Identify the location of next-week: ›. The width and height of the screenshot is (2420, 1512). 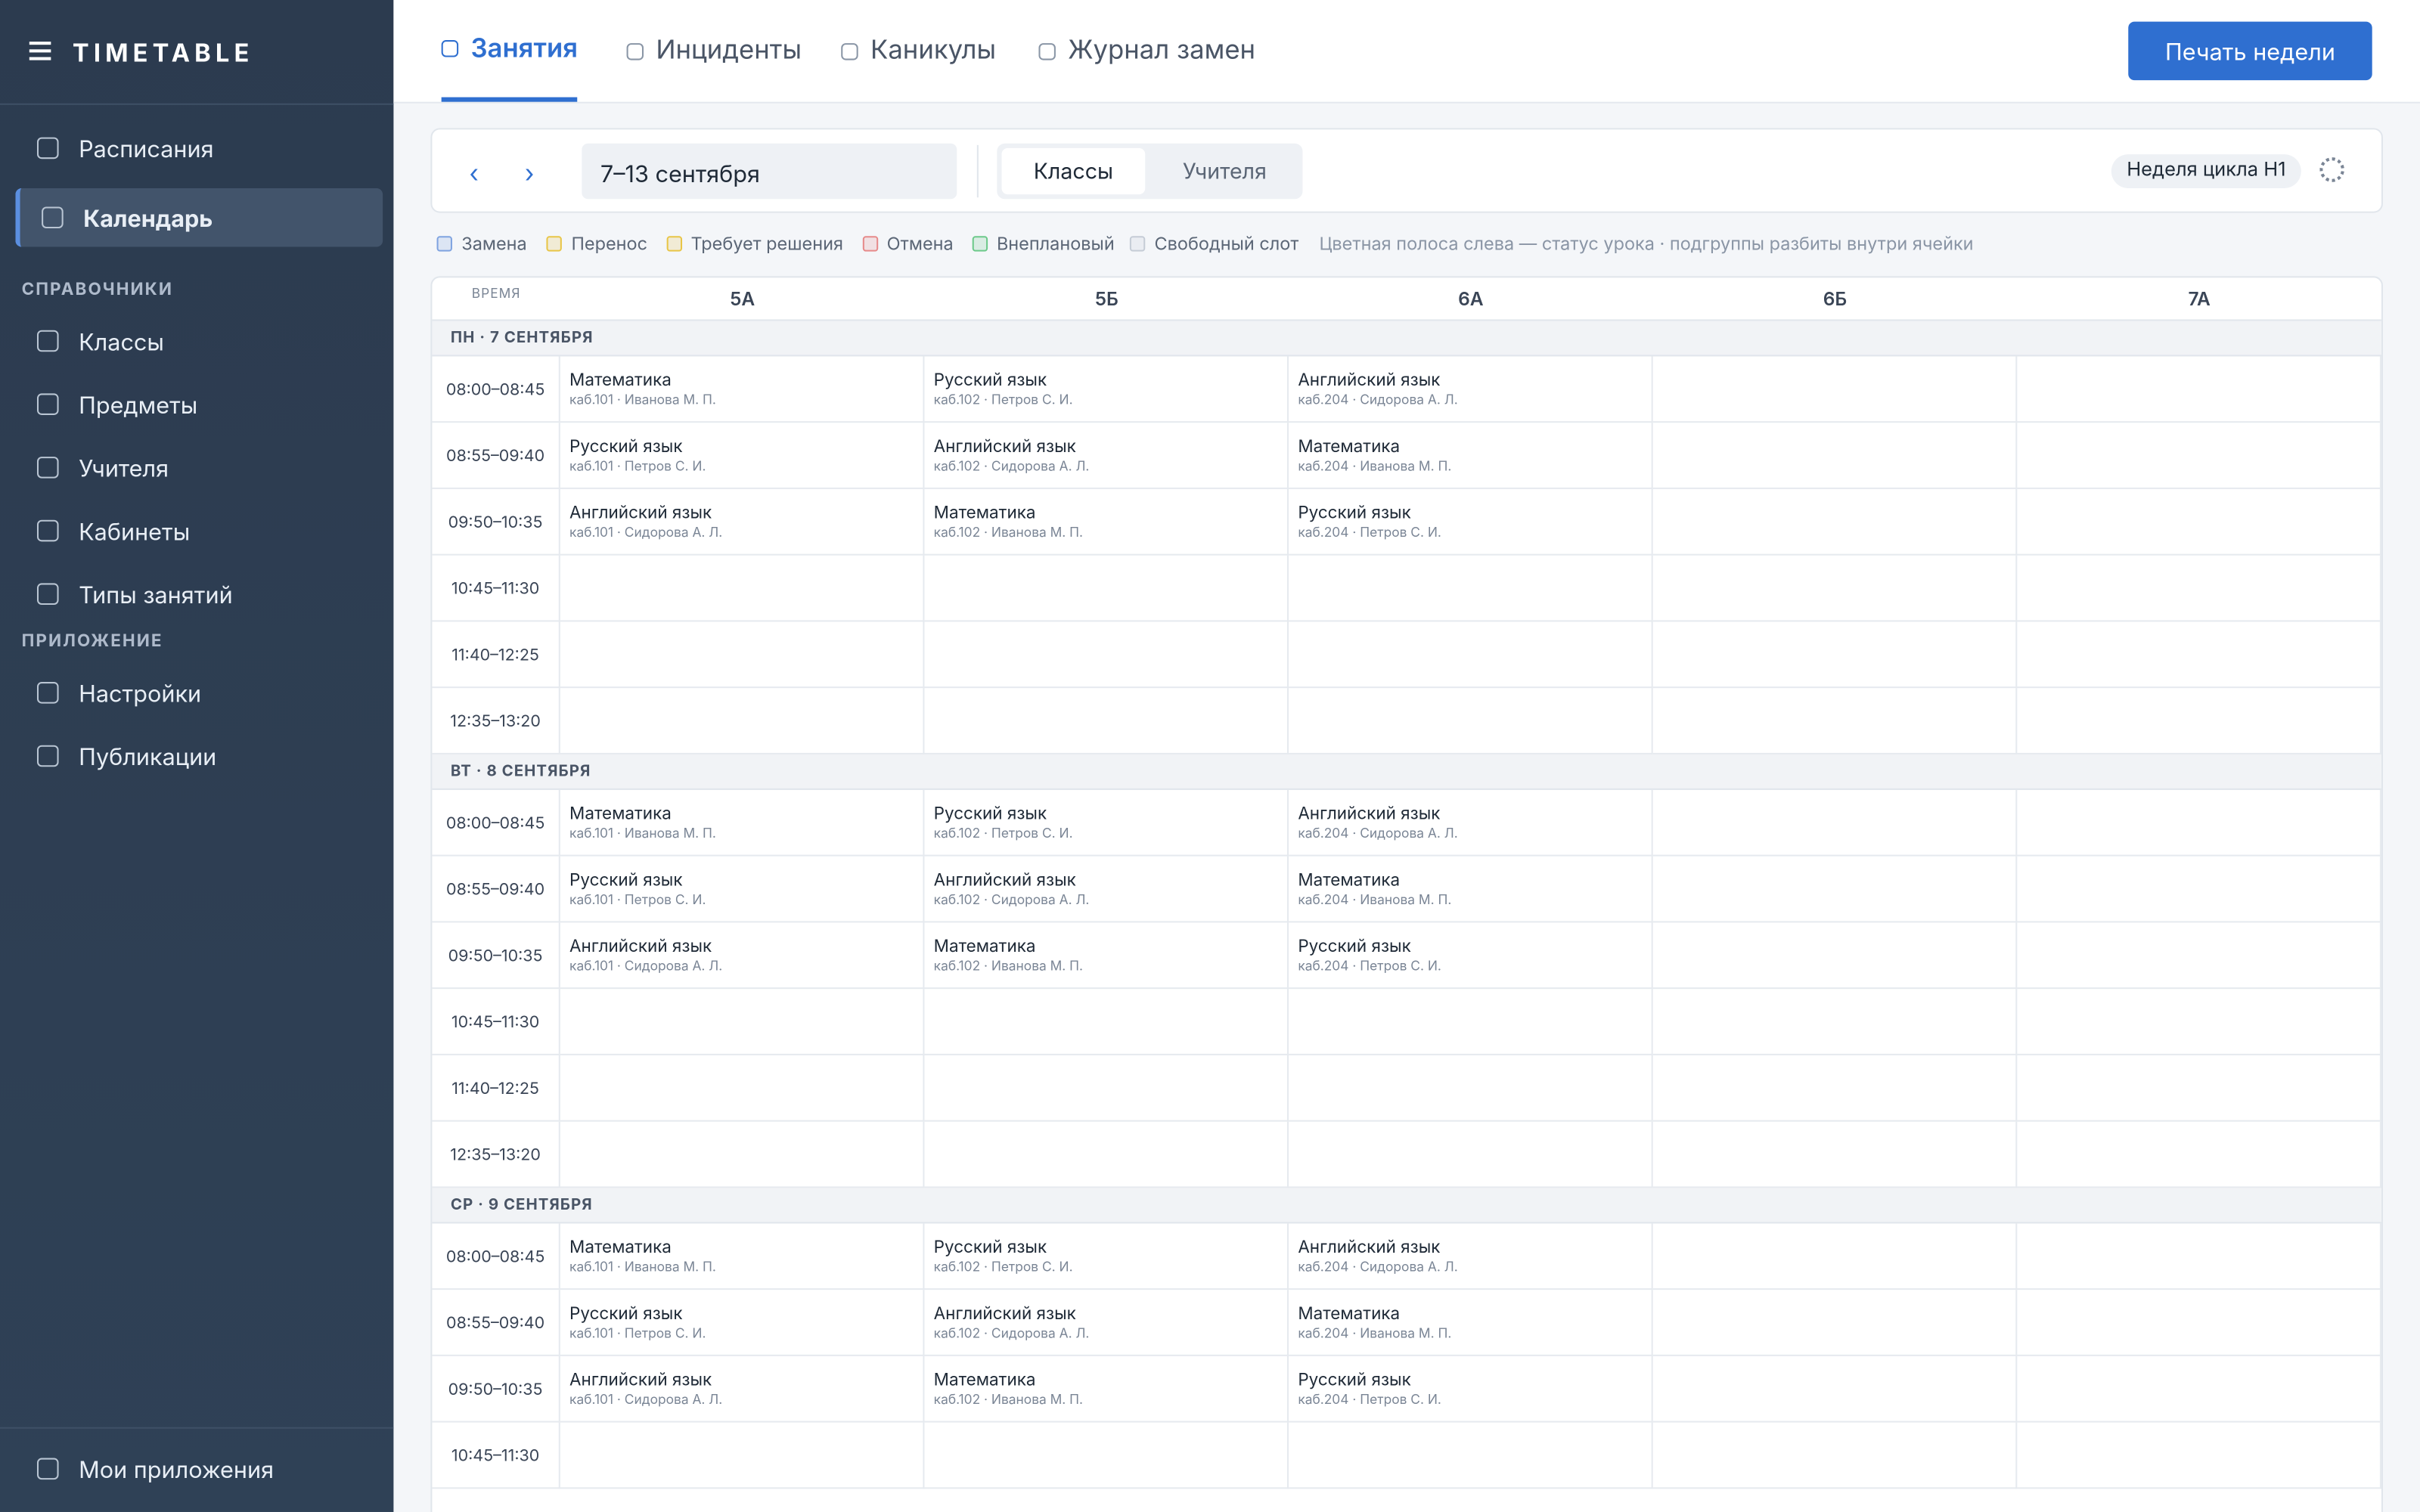
(529, 172).